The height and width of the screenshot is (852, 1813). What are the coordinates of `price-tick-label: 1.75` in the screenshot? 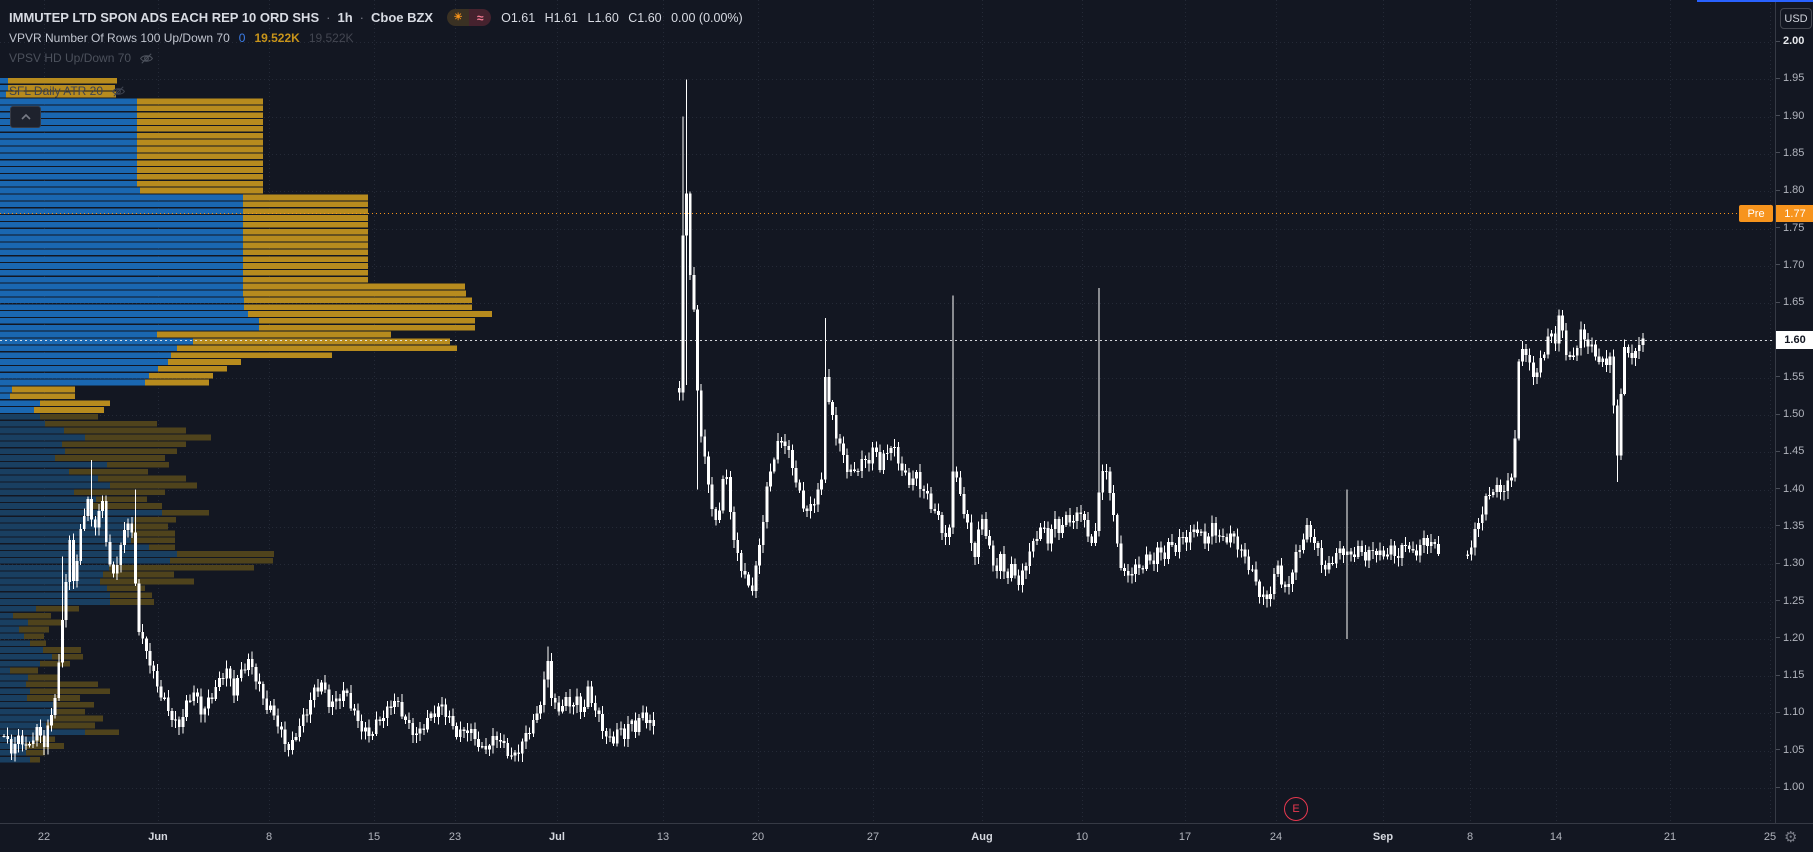 It's located at (1794, 228).